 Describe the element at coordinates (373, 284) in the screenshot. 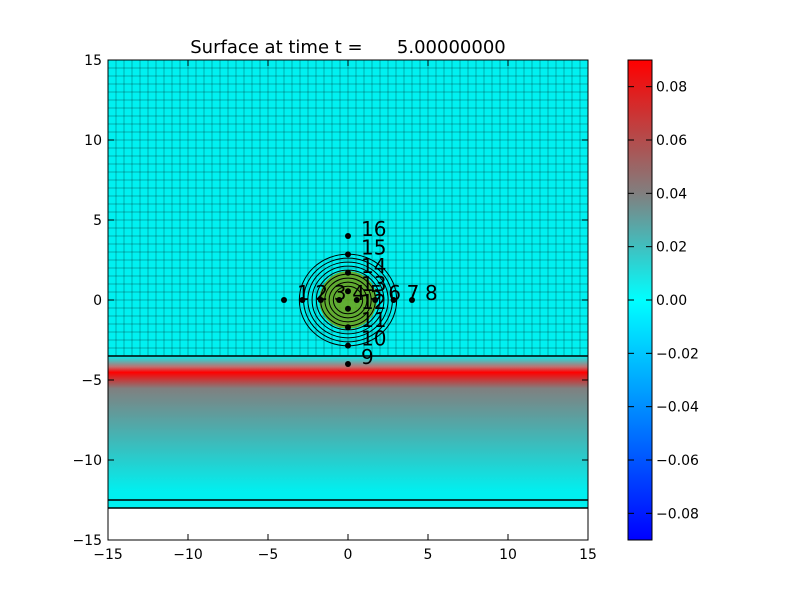

I see `gauge-label: 13` at that location.